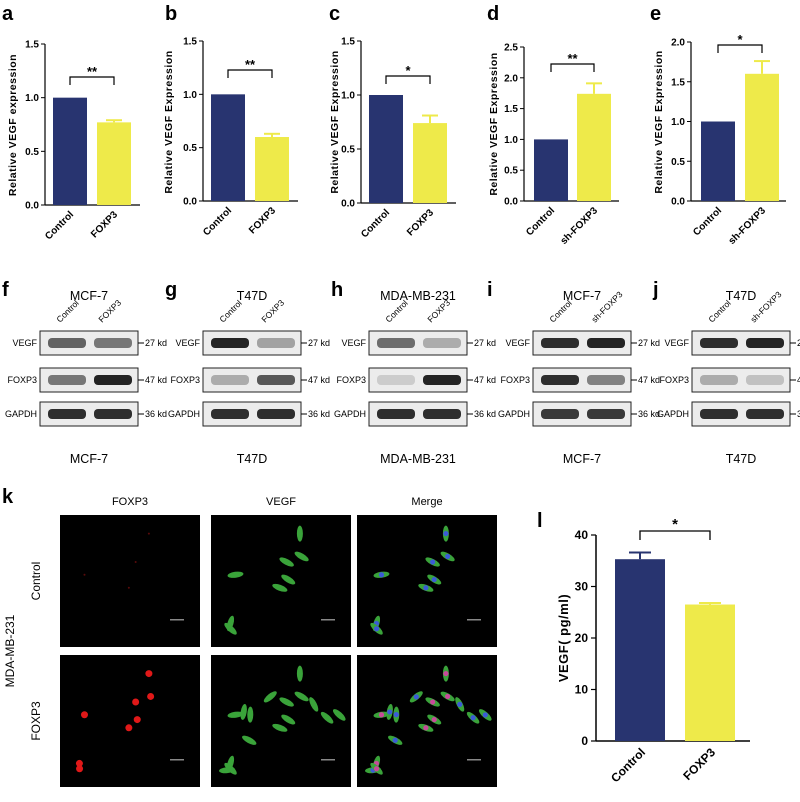  What do you see at coordinates (762, 137) in the screenshot?
I see `bar-sh-foxp3` at bounding box center [762, 137].